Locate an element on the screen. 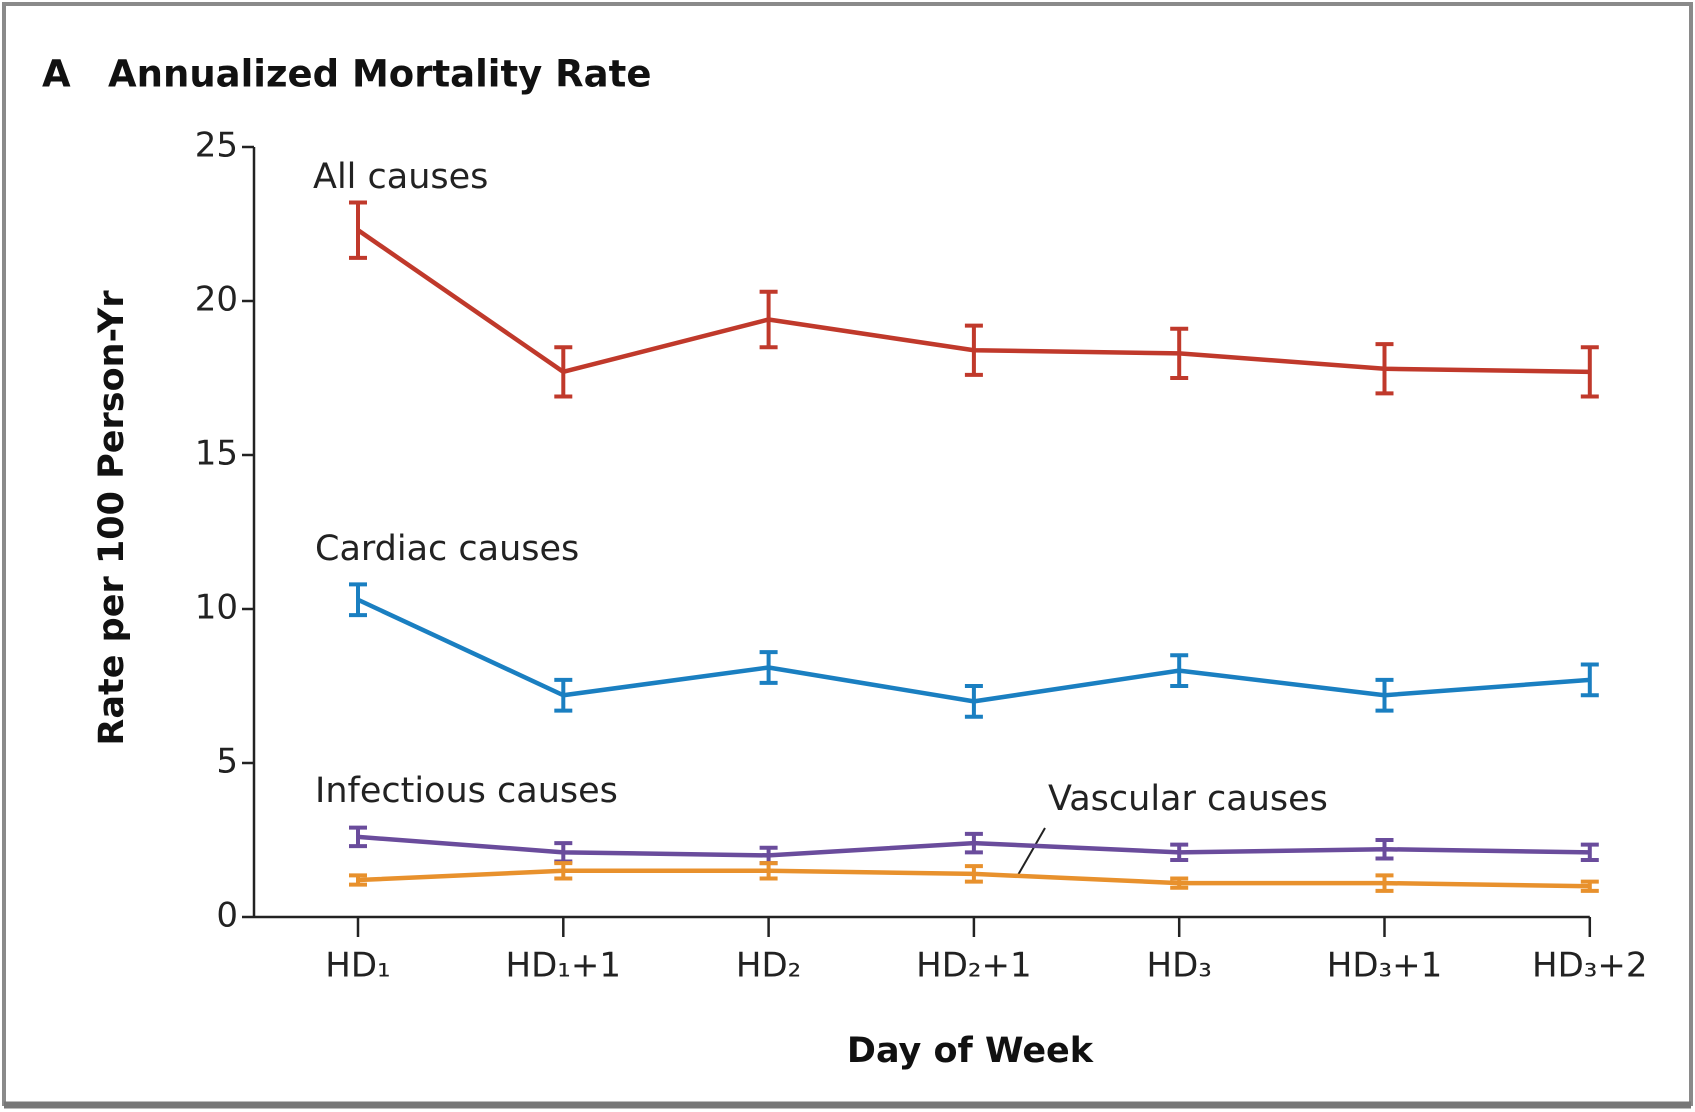 This screenshot has width=1695, height=1112. x-tick-label: HD₃ is located at coordinates (1179, 966).